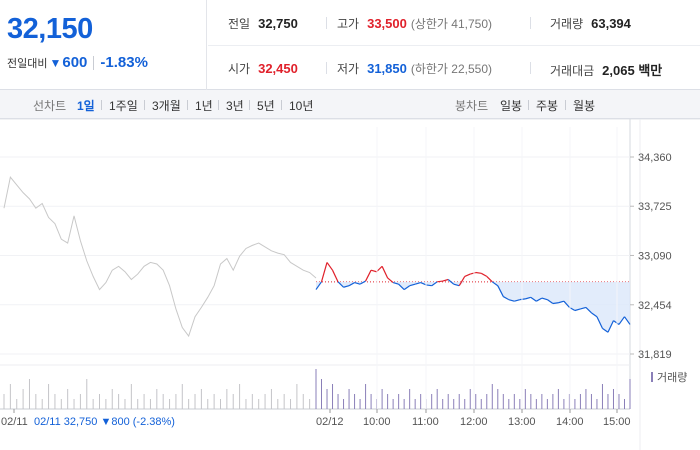 This screenshot has height=450, width=700. What do you see at coordinates (570, 422) in the screenshot?
I see `x-tick-label: 14:00` at bounding box center [570, 422].